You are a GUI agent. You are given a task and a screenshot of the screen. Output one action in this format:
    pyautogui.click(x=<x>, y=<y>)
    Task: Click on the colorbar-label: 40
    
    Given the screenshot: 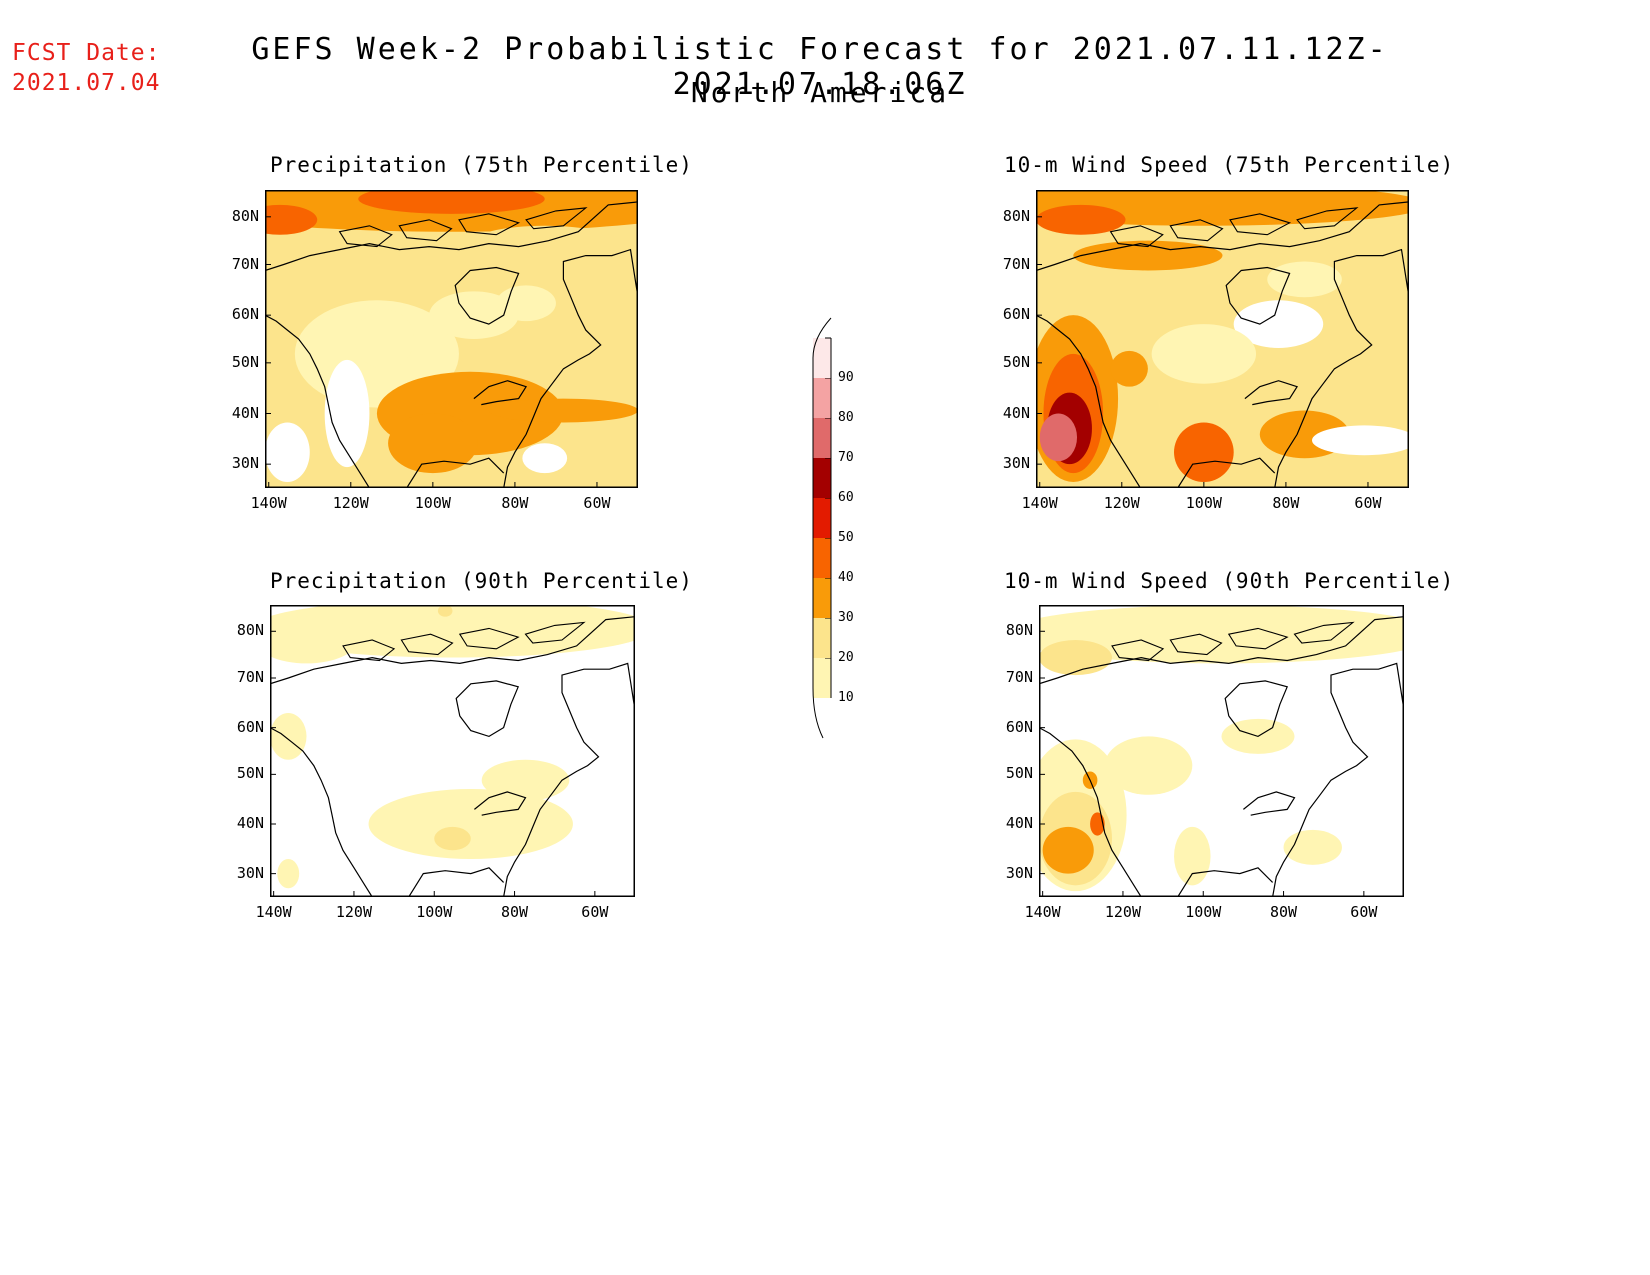 What is the action you would take?
    pyautogui.click(x=846, y=577)
    